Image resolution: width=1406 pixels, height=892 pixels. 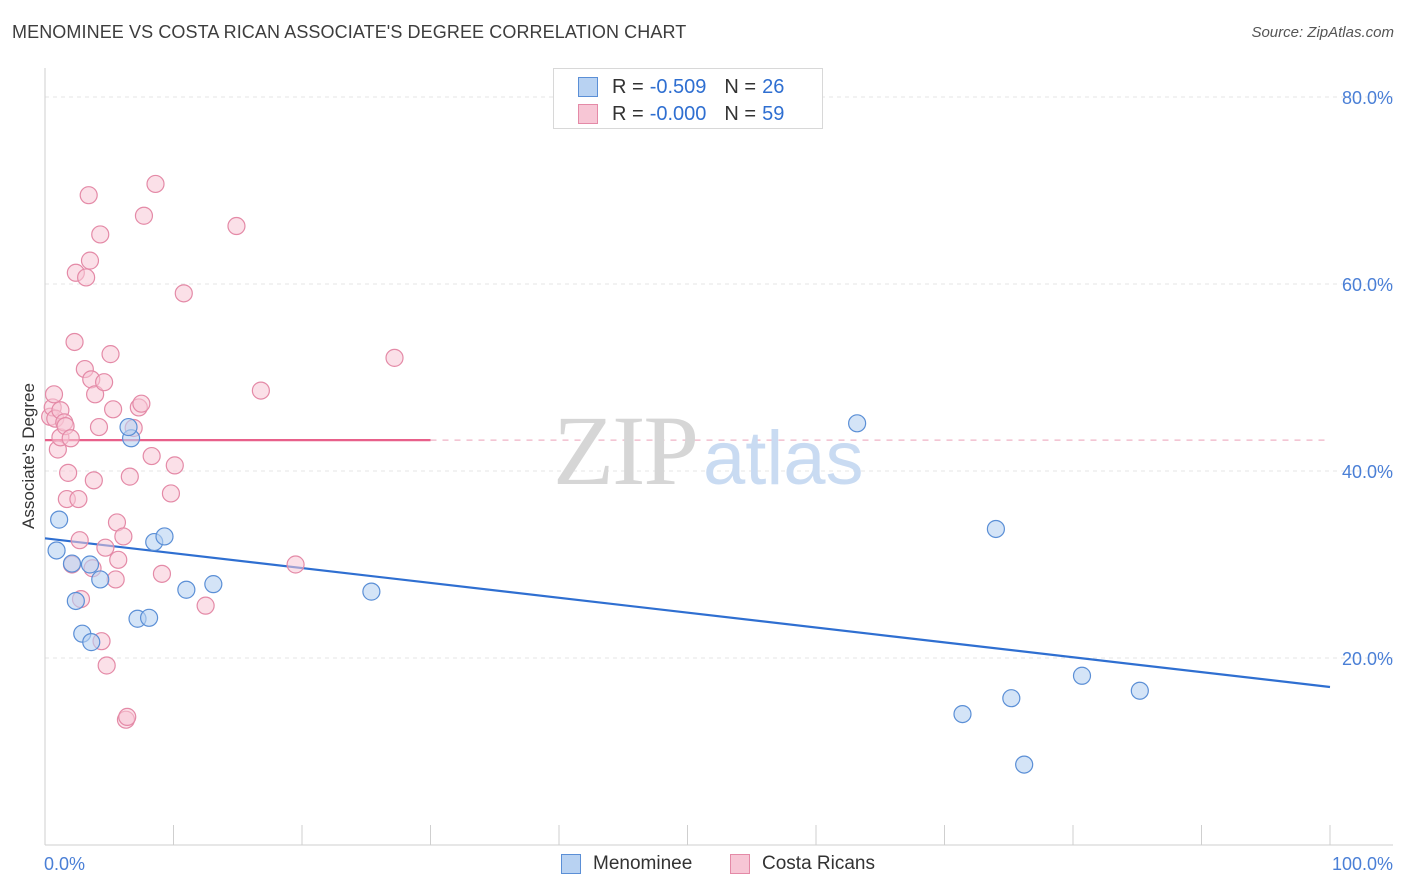 I want to click on legend-row-menominee: R = -0.509 N = 26, so click(x=681, y=87).